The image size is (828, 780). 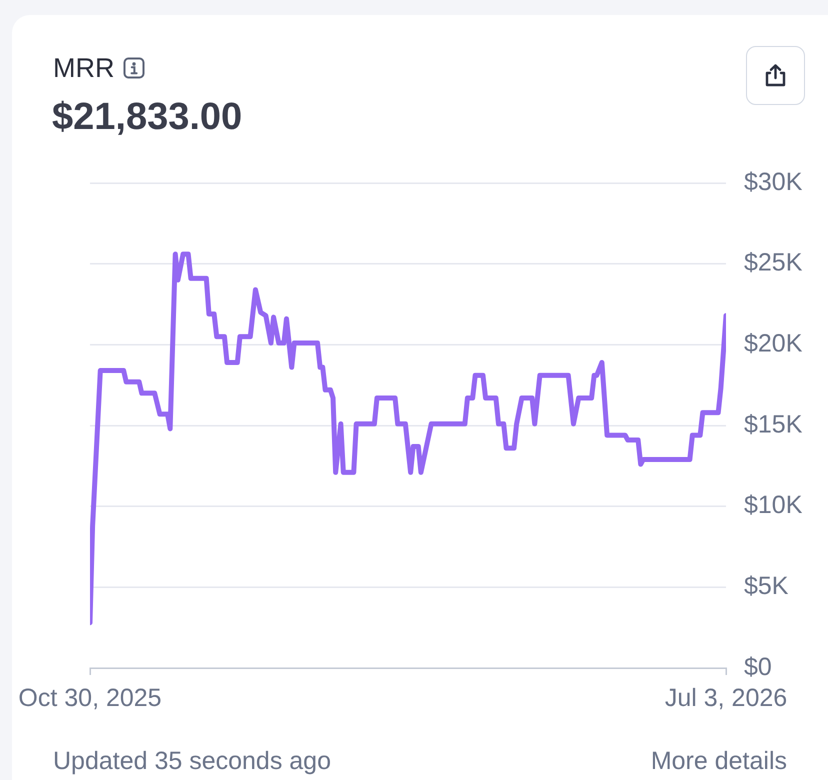 What do you see at coordinates (90, 698) in the screenshot?
I see `x-tick-label: Oct 30, 2025` at bounding box center [90, 698].